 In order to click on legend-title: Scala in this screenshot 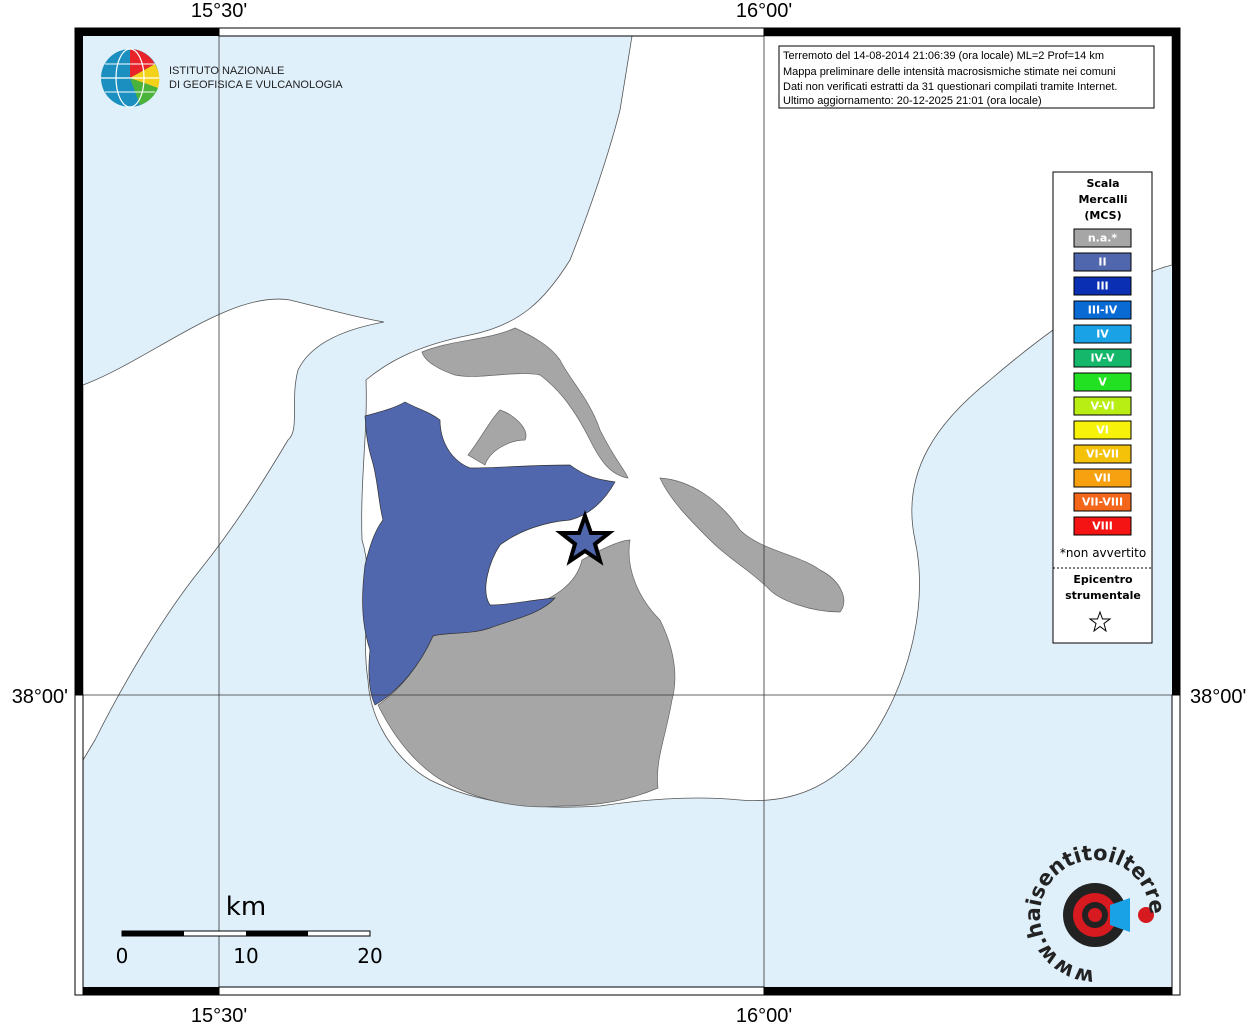, I will do `click(1102, 183)`.